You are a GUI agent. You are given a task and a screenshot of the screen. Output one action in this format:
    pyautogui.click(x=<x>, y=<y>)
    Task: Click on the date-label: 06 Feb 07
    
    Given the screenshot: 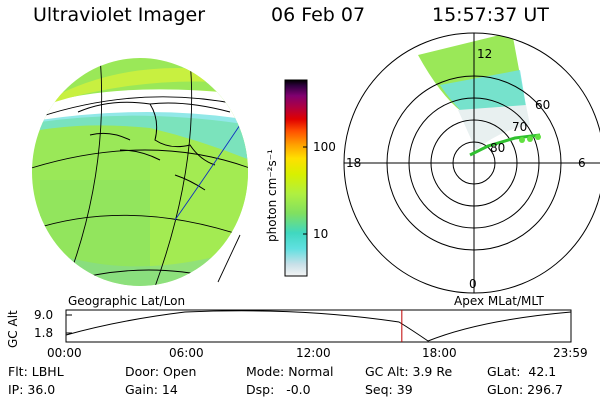 What is the action you would take?
    pyautogui.click(x=318, y=15)
    